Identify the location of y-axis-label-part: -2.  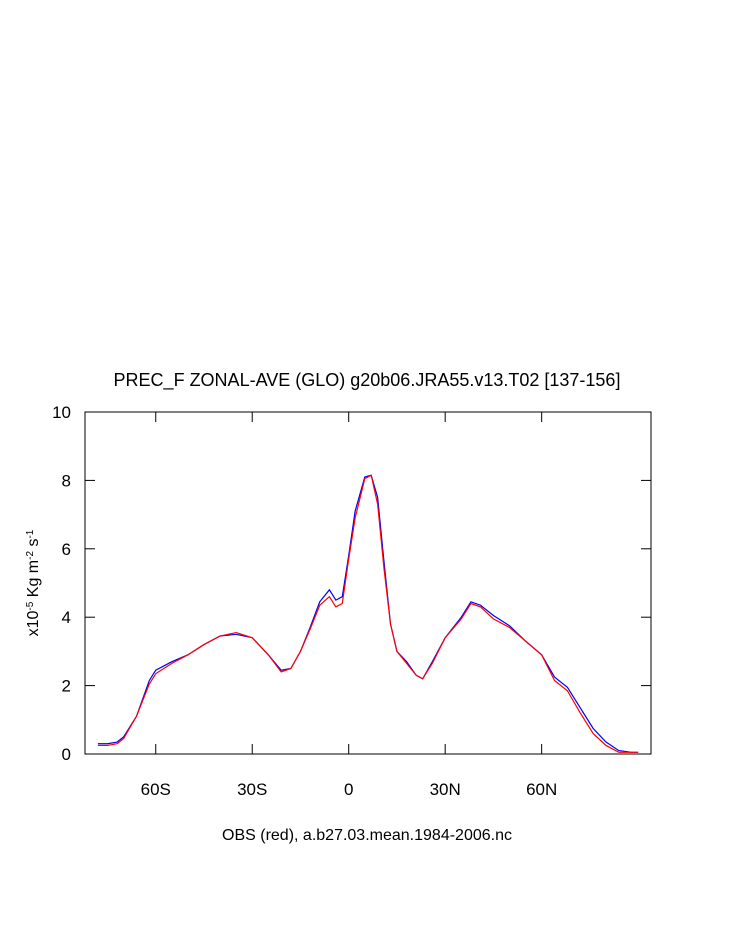
(30, 555).